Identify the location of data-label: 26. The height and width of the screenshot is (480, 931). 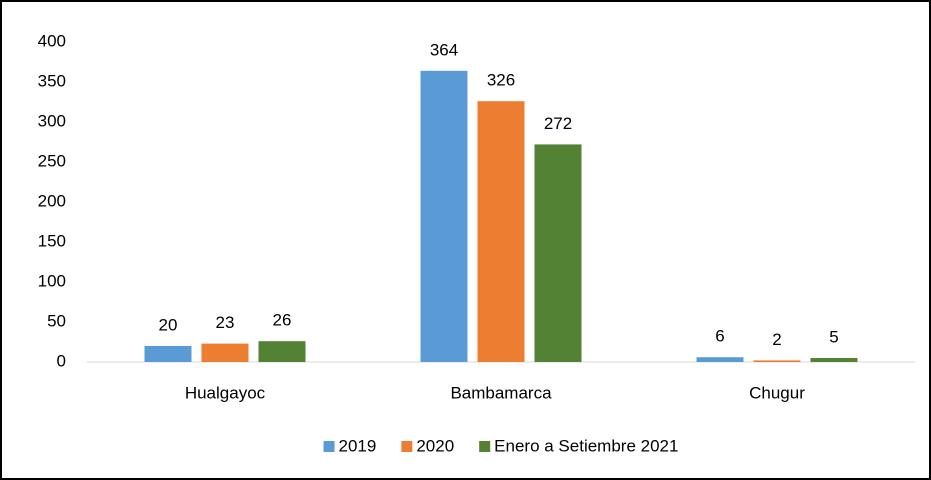
(282, 320).